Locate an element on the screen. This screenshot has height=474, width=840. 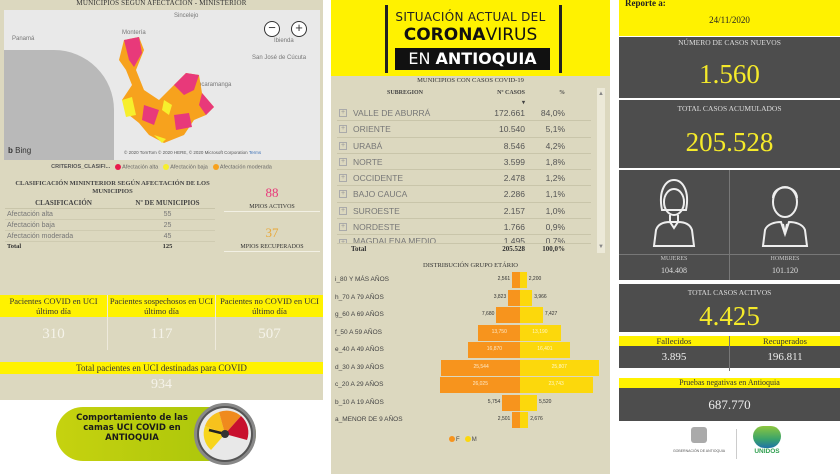
legend-item-alta: Afectación alta is located at coordinates (136, 166).